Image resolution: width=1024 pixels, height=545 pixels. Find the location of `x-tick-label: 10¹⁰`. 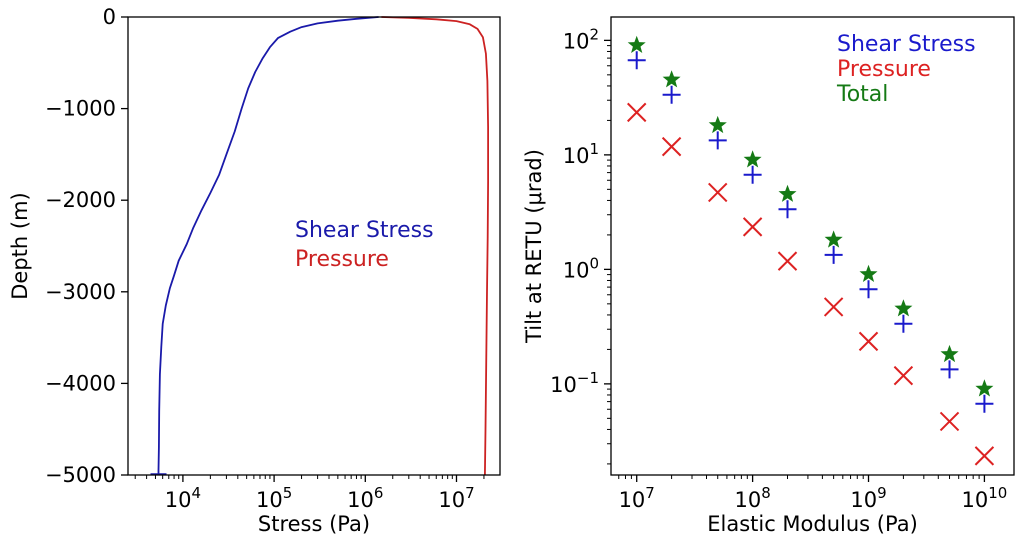

x-tick-label: 10¹⁰ is located at coordinates (984, 498).